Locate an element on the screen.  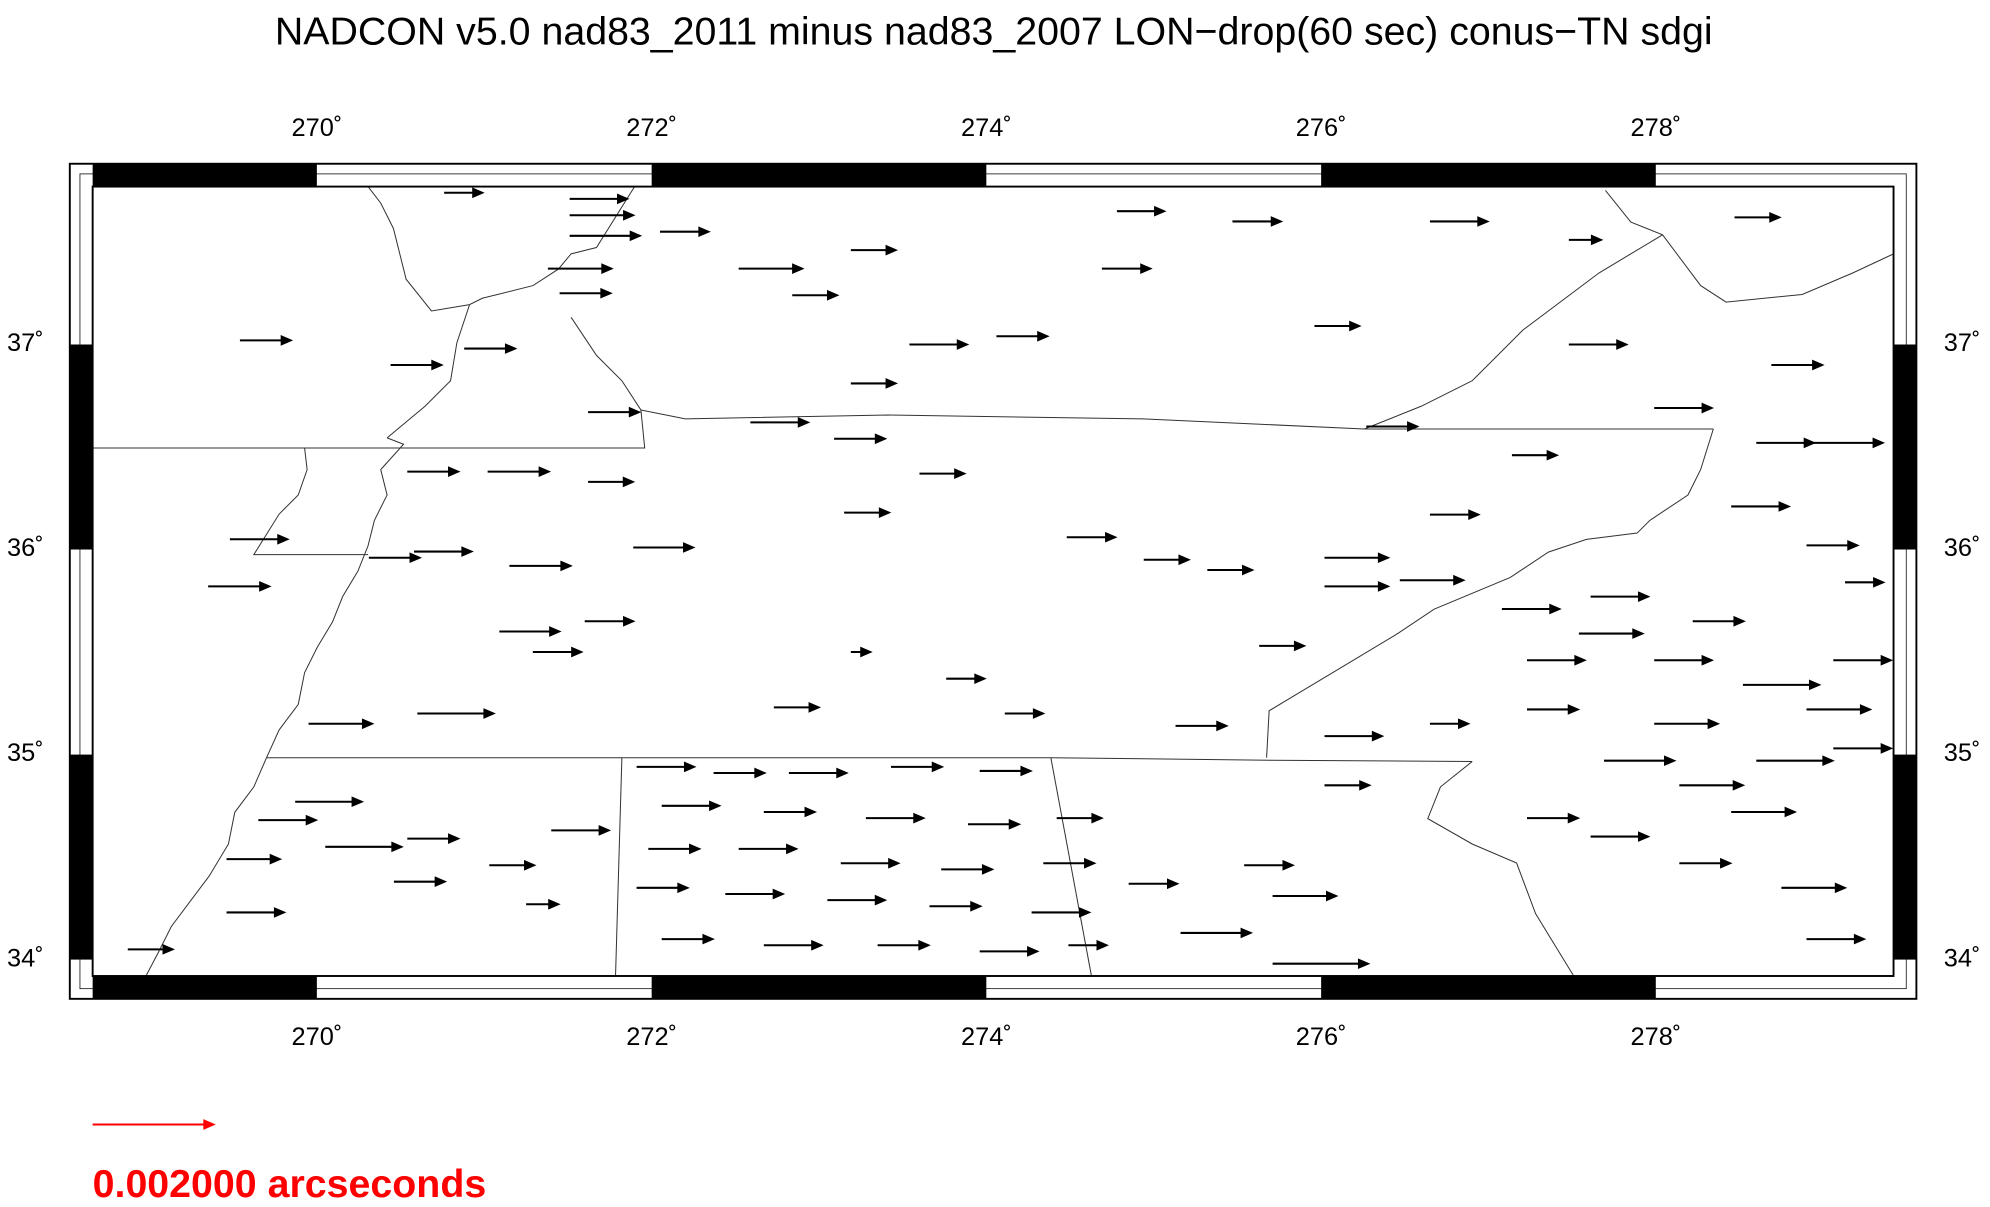
x-tick-label: 272˚ is located at coordinates (651, 1037).